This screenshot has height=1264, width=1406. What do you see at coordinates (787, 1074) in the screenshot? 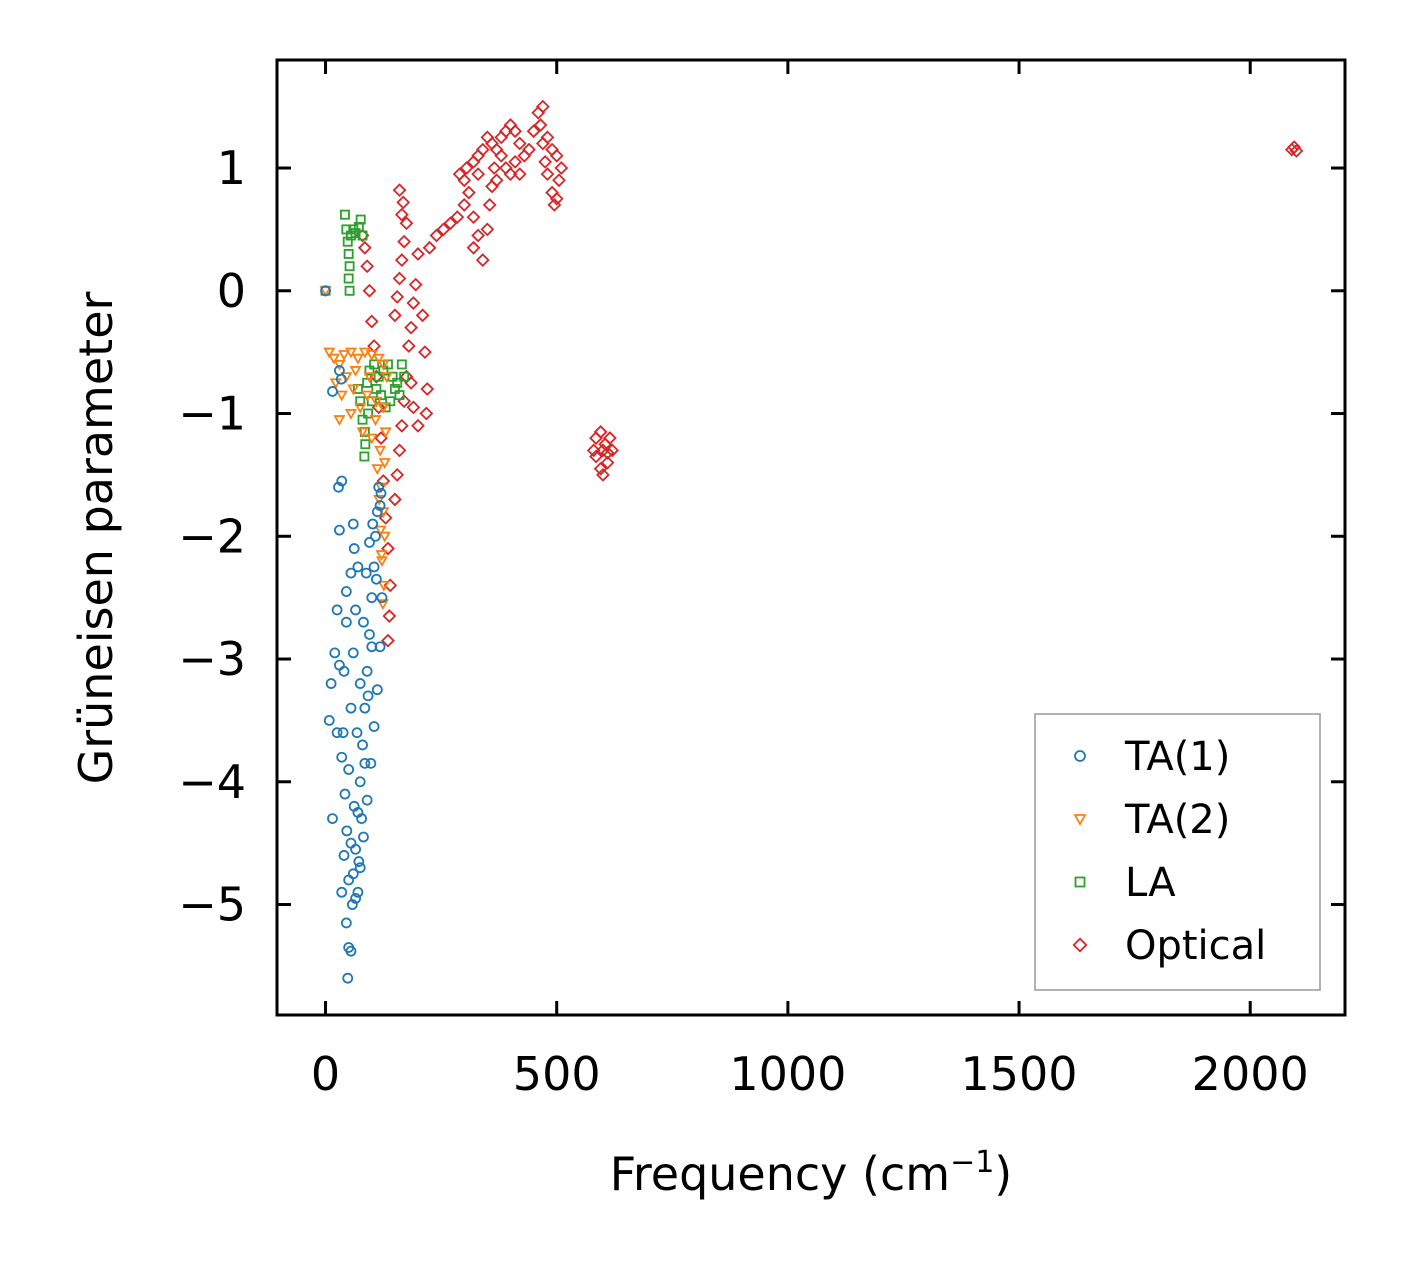
I see `x-tick-label: 1000` at bounding box center [787, 1074].